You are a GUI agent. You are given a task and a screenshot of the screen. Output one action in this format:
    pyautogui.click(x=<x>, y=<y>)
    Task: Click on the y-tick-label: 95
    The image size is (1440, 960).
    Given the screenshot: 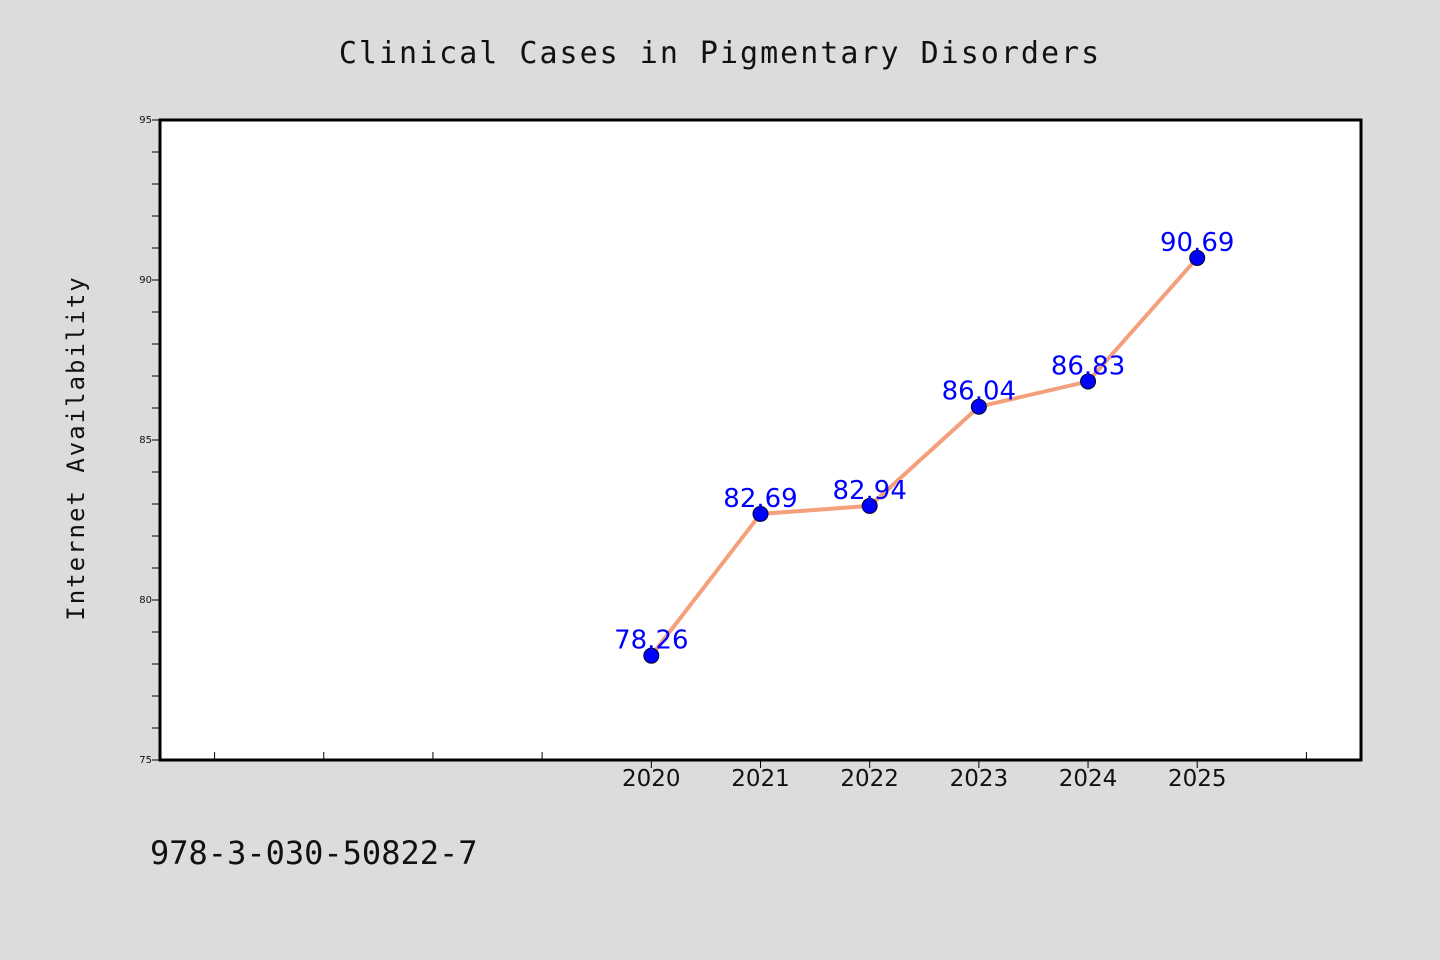 What is the action you would take?
    pyautogui.click(x=145, y=120)
    